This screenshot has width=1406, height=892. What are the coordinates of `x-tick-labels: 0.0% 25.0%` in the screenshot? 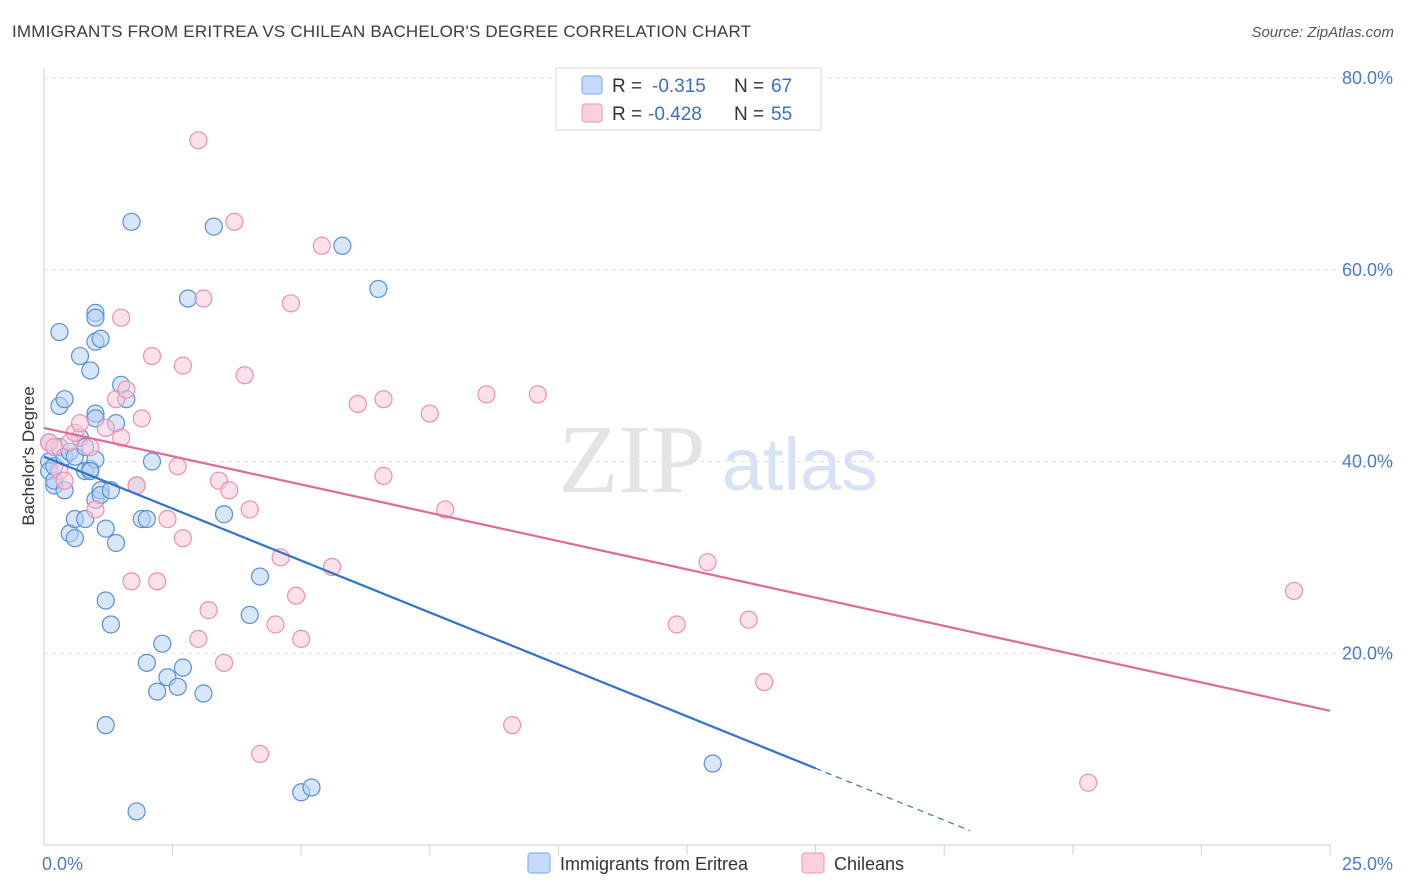 It's located at (717, 864).